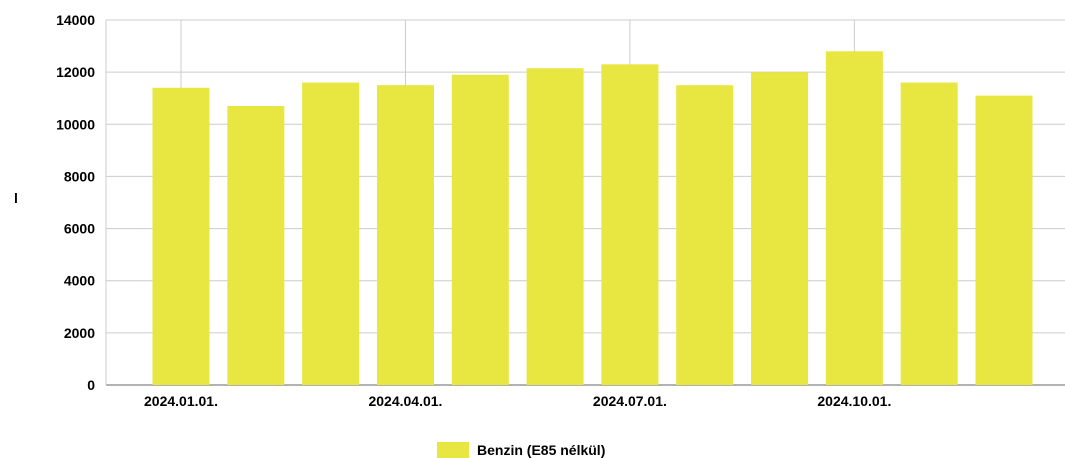 This screenshot has height=458, width=1065. What do you see at coordinates (75, 202) in the screenshot?
I see `y-axis-ticks: 0 2000 4000 6000 8000 10000 12000 14000` at bounding box center [75, 202].